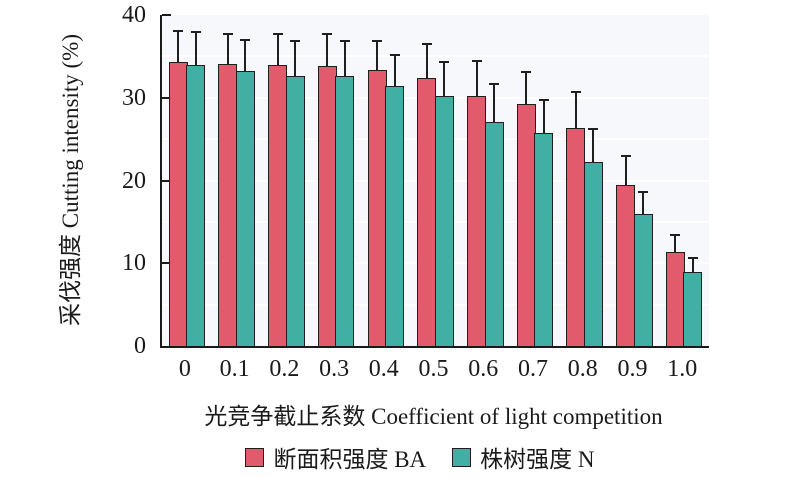 Image resolution: width=800 pixels, height=478 pixels. I want to click on bar-ba-0.8, so click(576, 218).